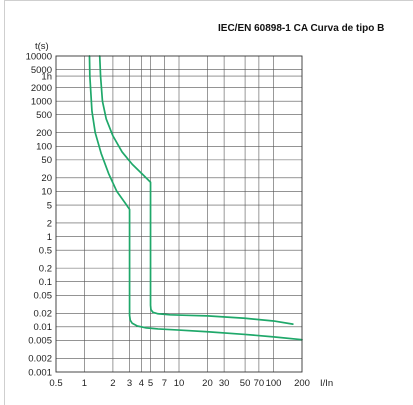  I want to click on x-tick-label: 5, so click(150, 383).